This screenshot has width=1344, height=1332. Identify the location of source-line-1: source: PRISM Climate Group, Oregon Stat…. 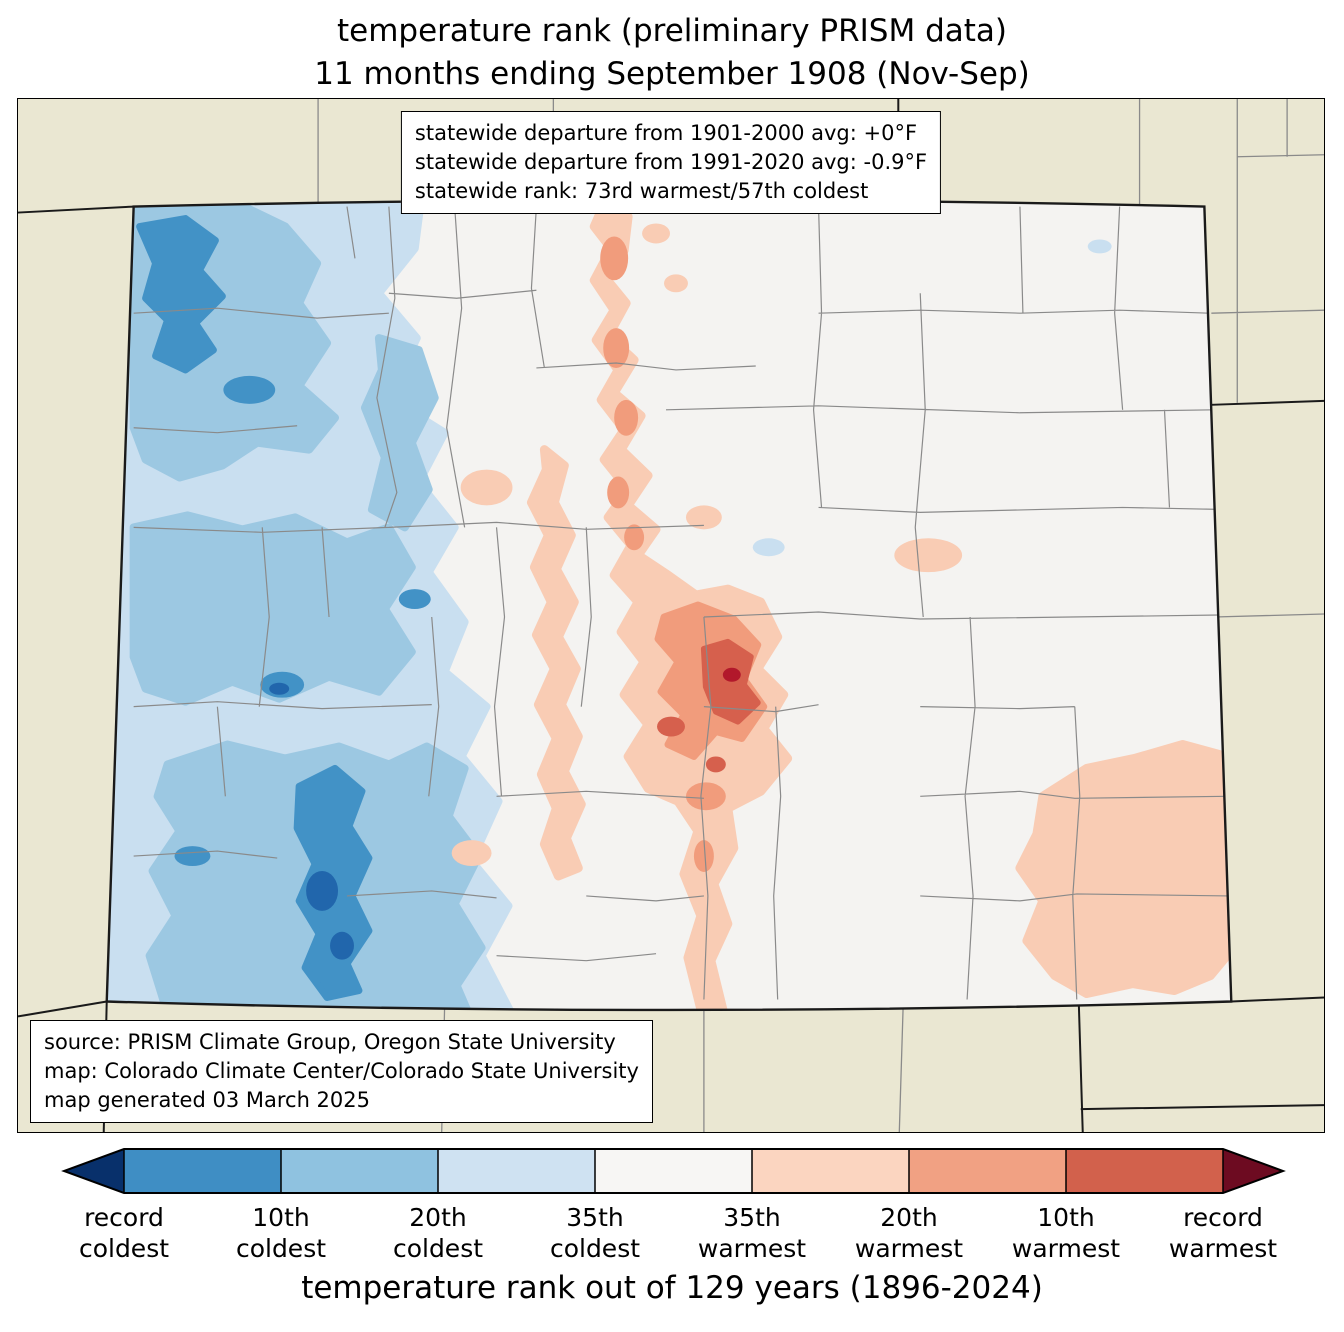
(330, 1042).